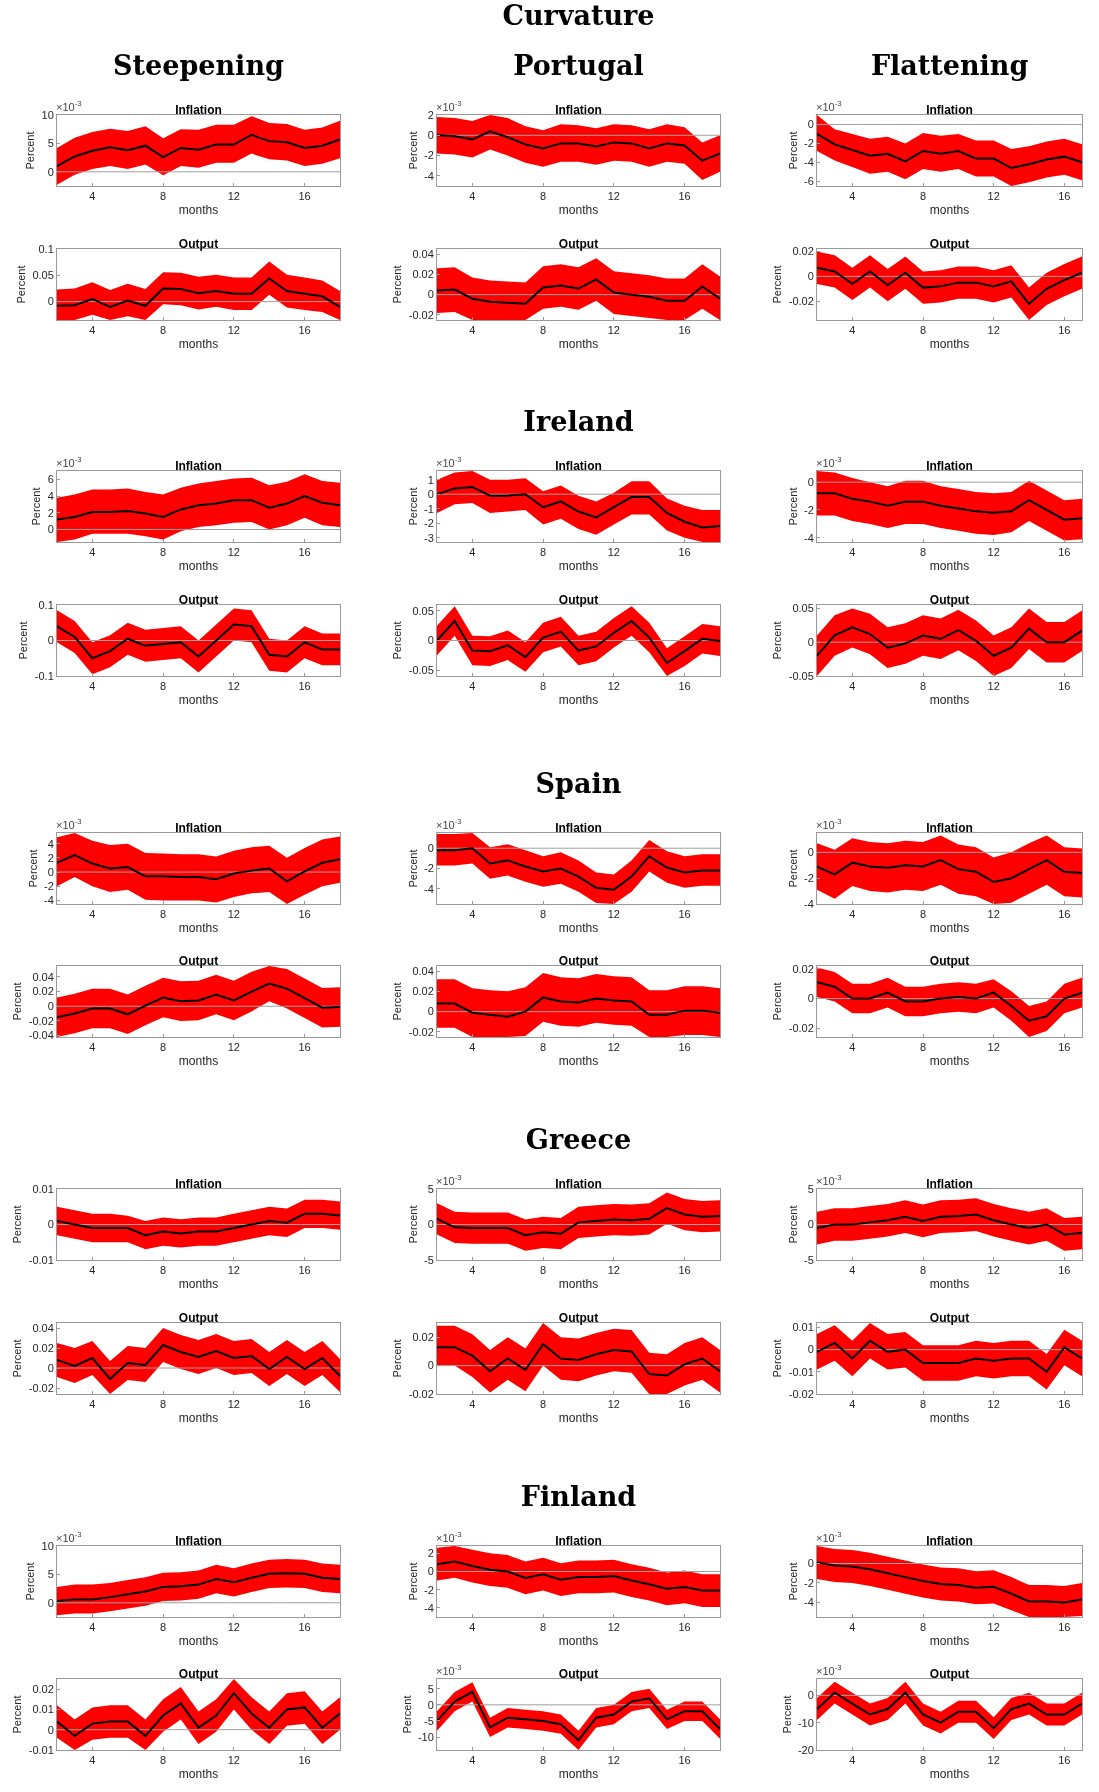 Image resolution: width=1099 pixels, height=1792 pixels. I want to click on y-tick-label: -5, so click(429, 1720).